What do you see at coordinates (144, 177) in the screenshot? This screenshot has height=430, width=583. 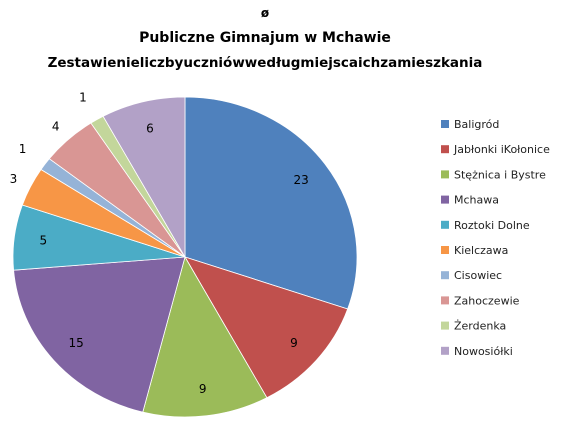 I see `pie-slice-nowosiolki` at bounding box center [144, 177].